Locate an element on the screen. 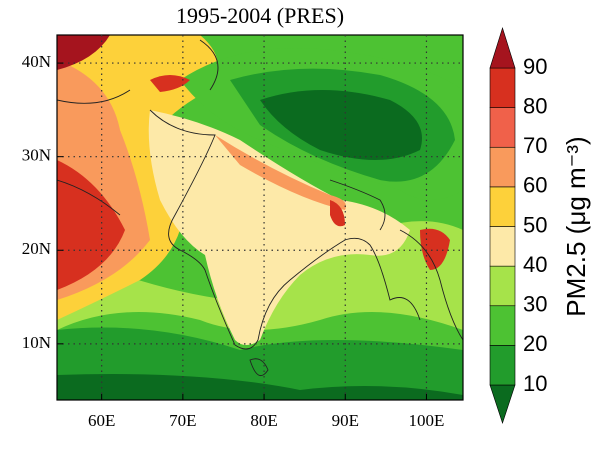 The width and height of the screenshot is (600, 454). colorbar-tick-label: 80 is located at coordinates (535, 105).